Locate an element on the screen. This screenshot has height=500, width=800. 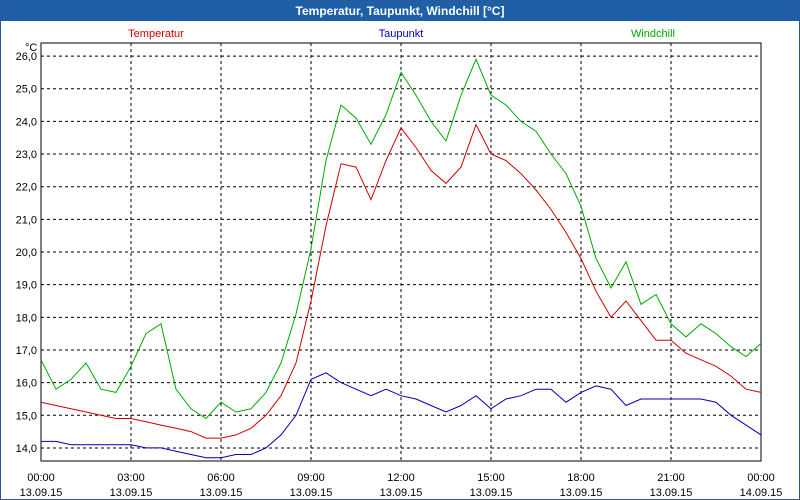
x-tick-time: 18:00 is located at coordinates (581, 478).